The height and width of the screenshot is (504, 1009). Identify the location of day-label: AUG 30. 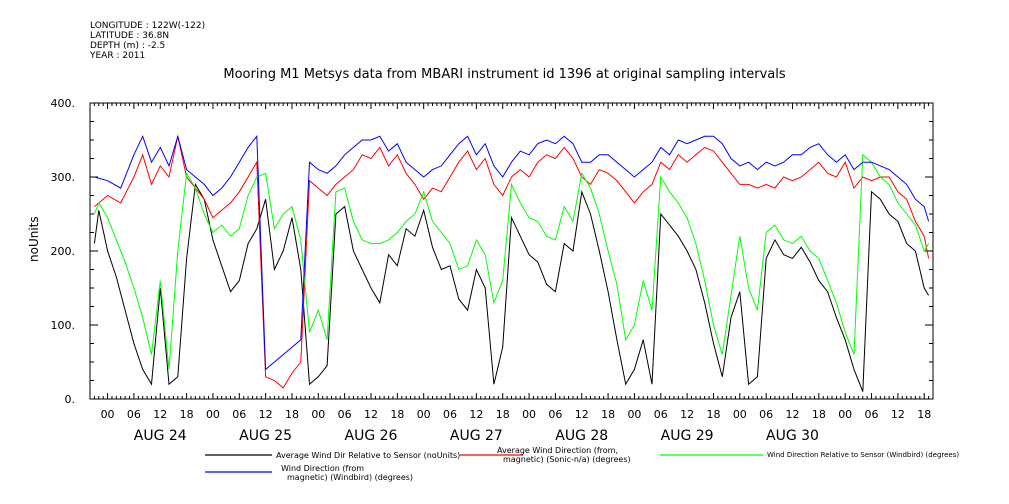
(792, 436).